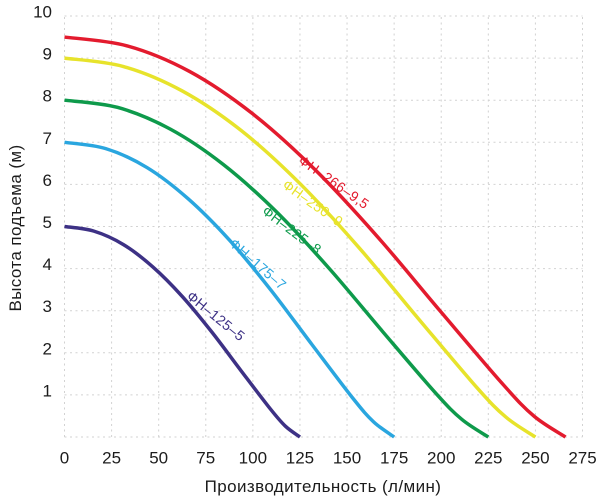 Image resolution: width=600 pixels, height=499 pixels. Describe the element at coordinates (158, 458) in the screenshot. I see `x-tick-label: 50` at that location.